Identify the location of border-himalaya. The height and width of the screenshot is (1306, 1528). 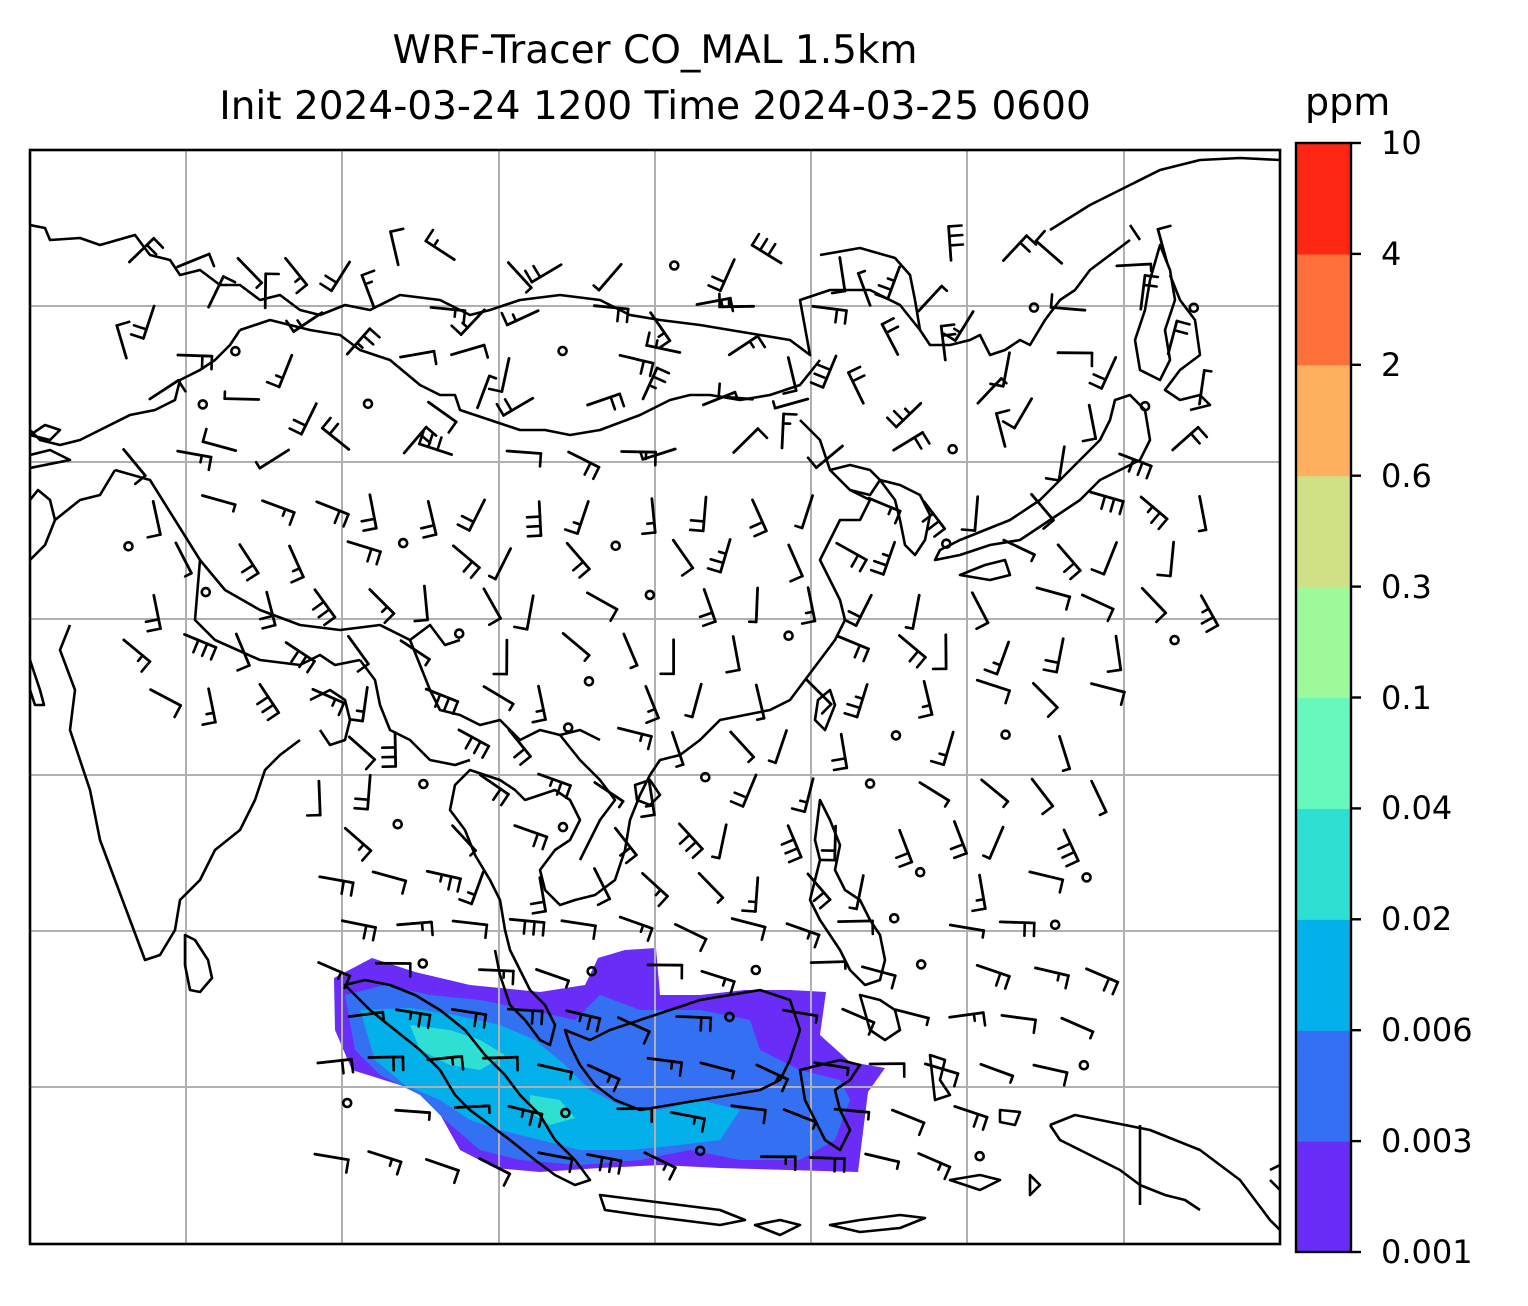
(287, 557).